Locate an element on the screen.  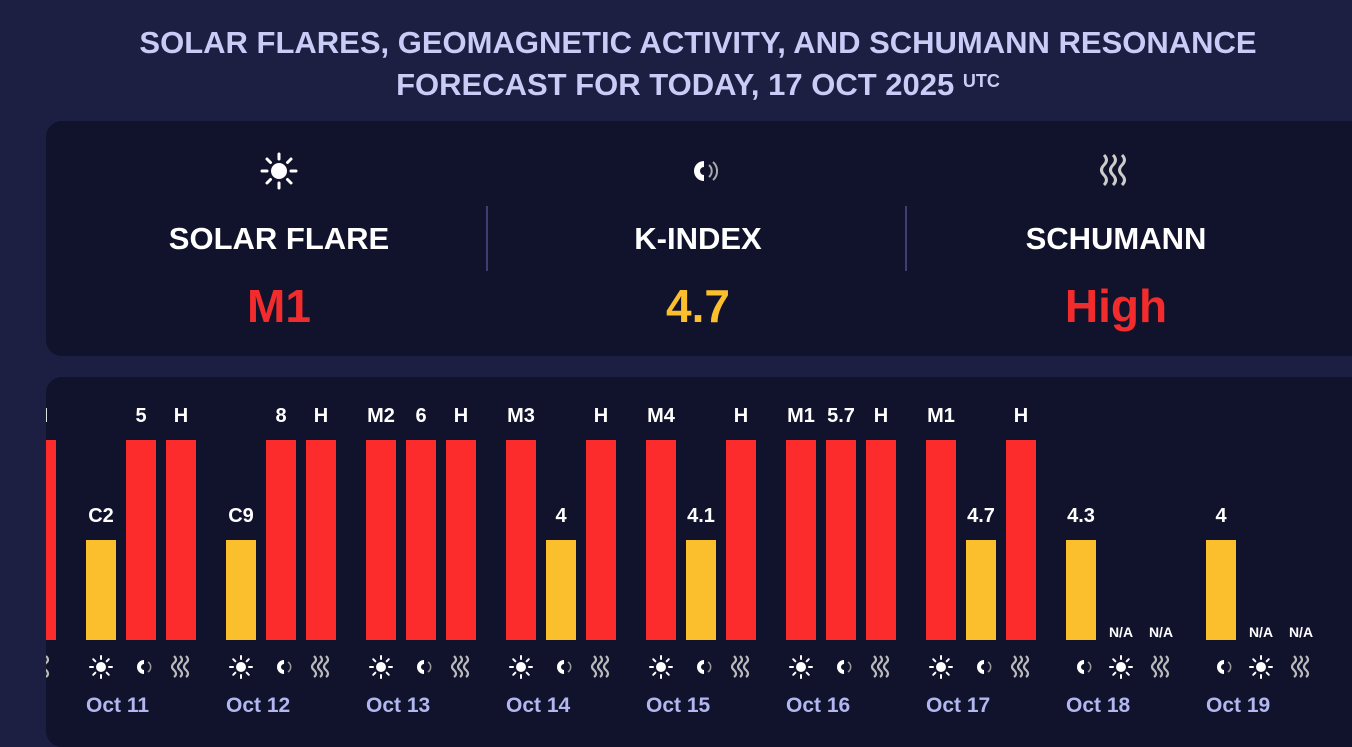
bar-value-label: M4 is located at coordinates (661, 416).